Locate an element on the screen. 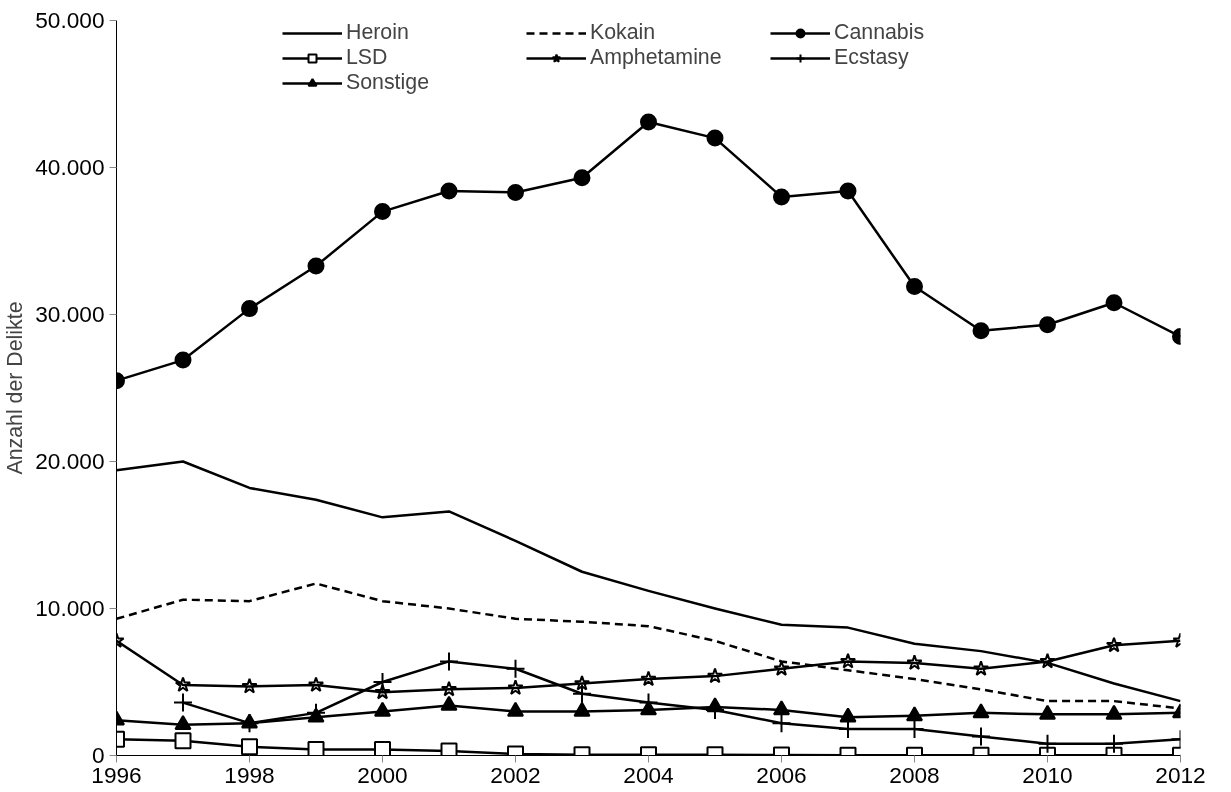 Image resolution: width=1231 pixels, height=792 pixels. x-tick-label: 1998 is located at coordinates (249, 774).